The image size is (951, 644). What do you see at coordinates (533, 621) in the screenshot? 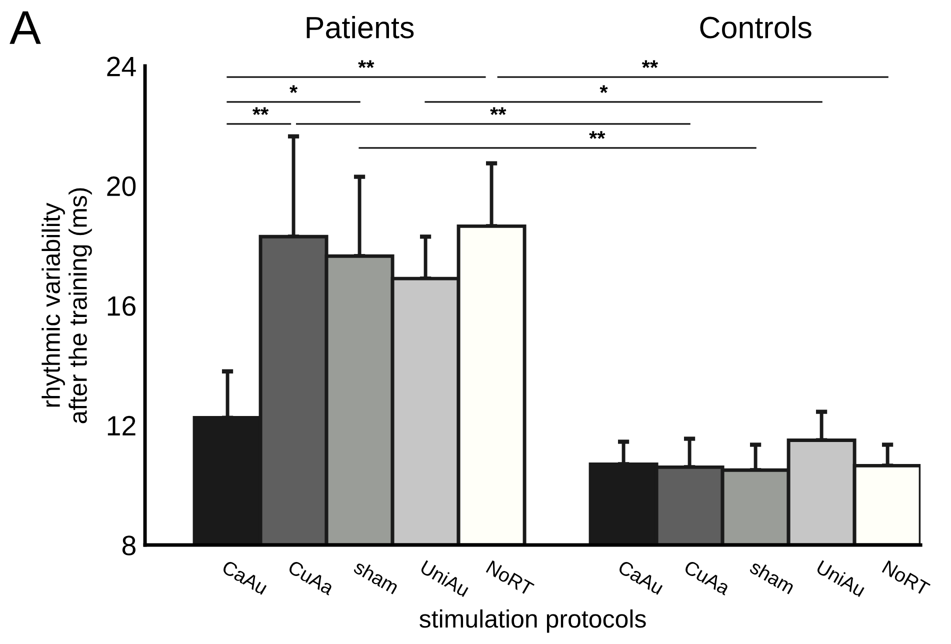
I see `x-axis-title: stimulation protocols` at bounding box center [533, 621].